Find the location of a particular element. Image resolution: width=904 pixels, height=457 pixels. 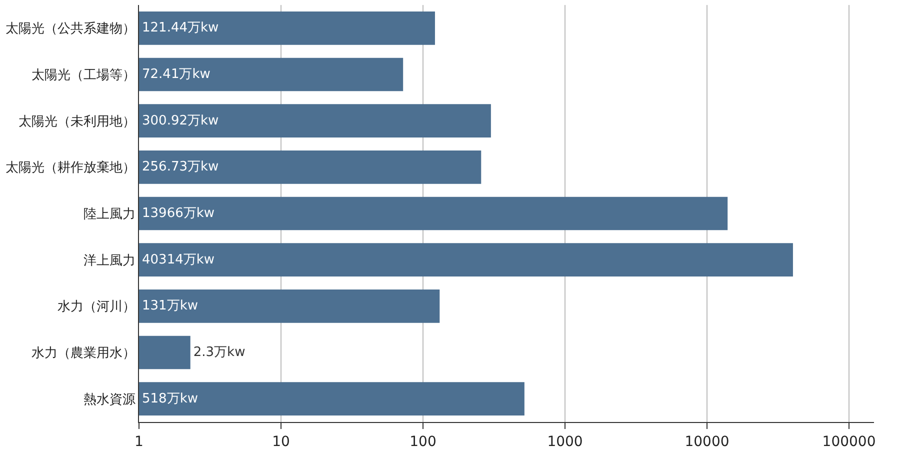

data-label: 40314万kw is located at coordinates (178, 260).